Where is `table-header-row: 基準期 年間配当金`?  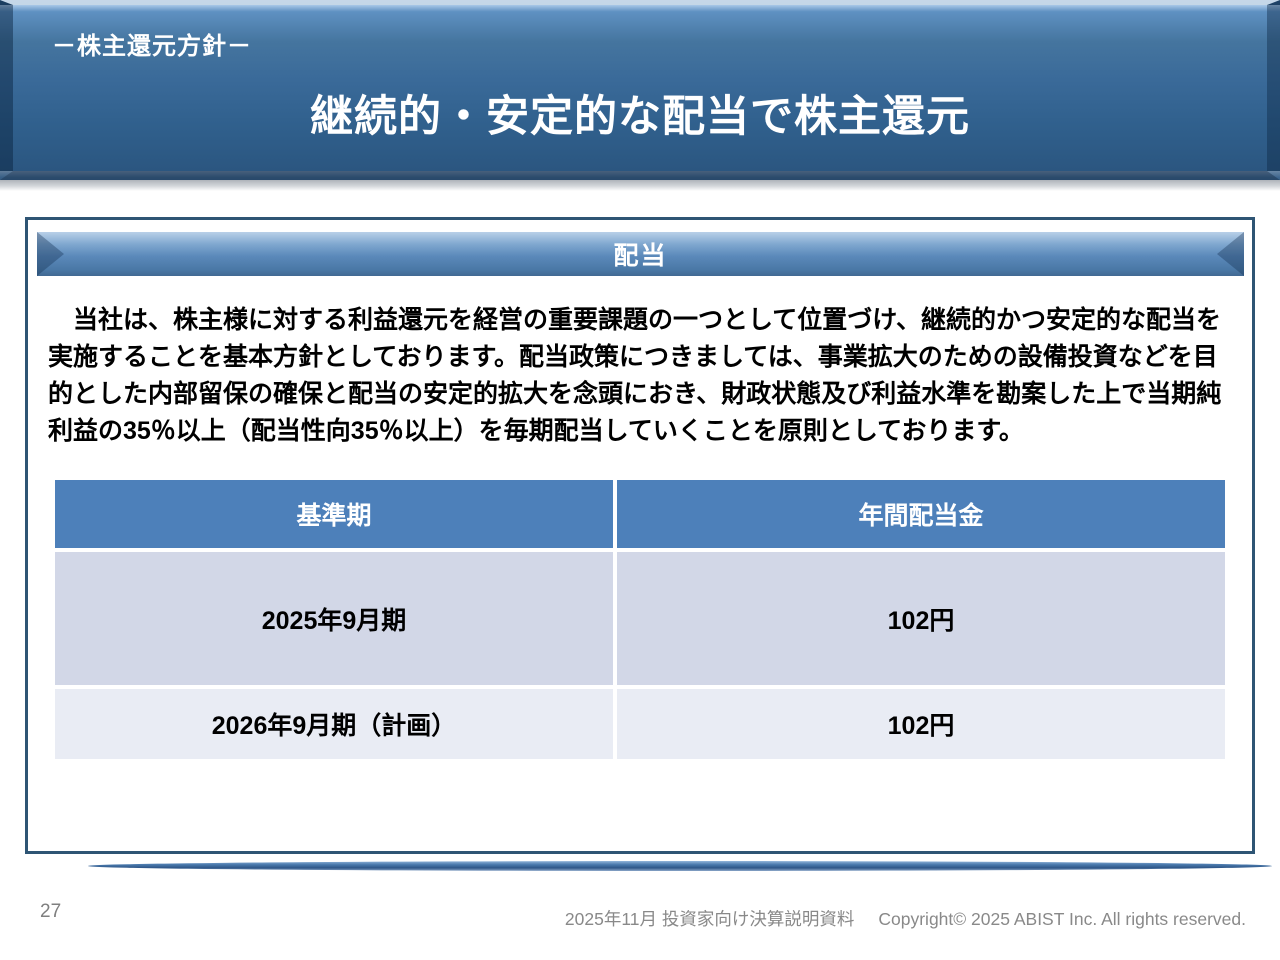 table-header-row: 基準期 年間配当金 is located at coordinates (640, 514).